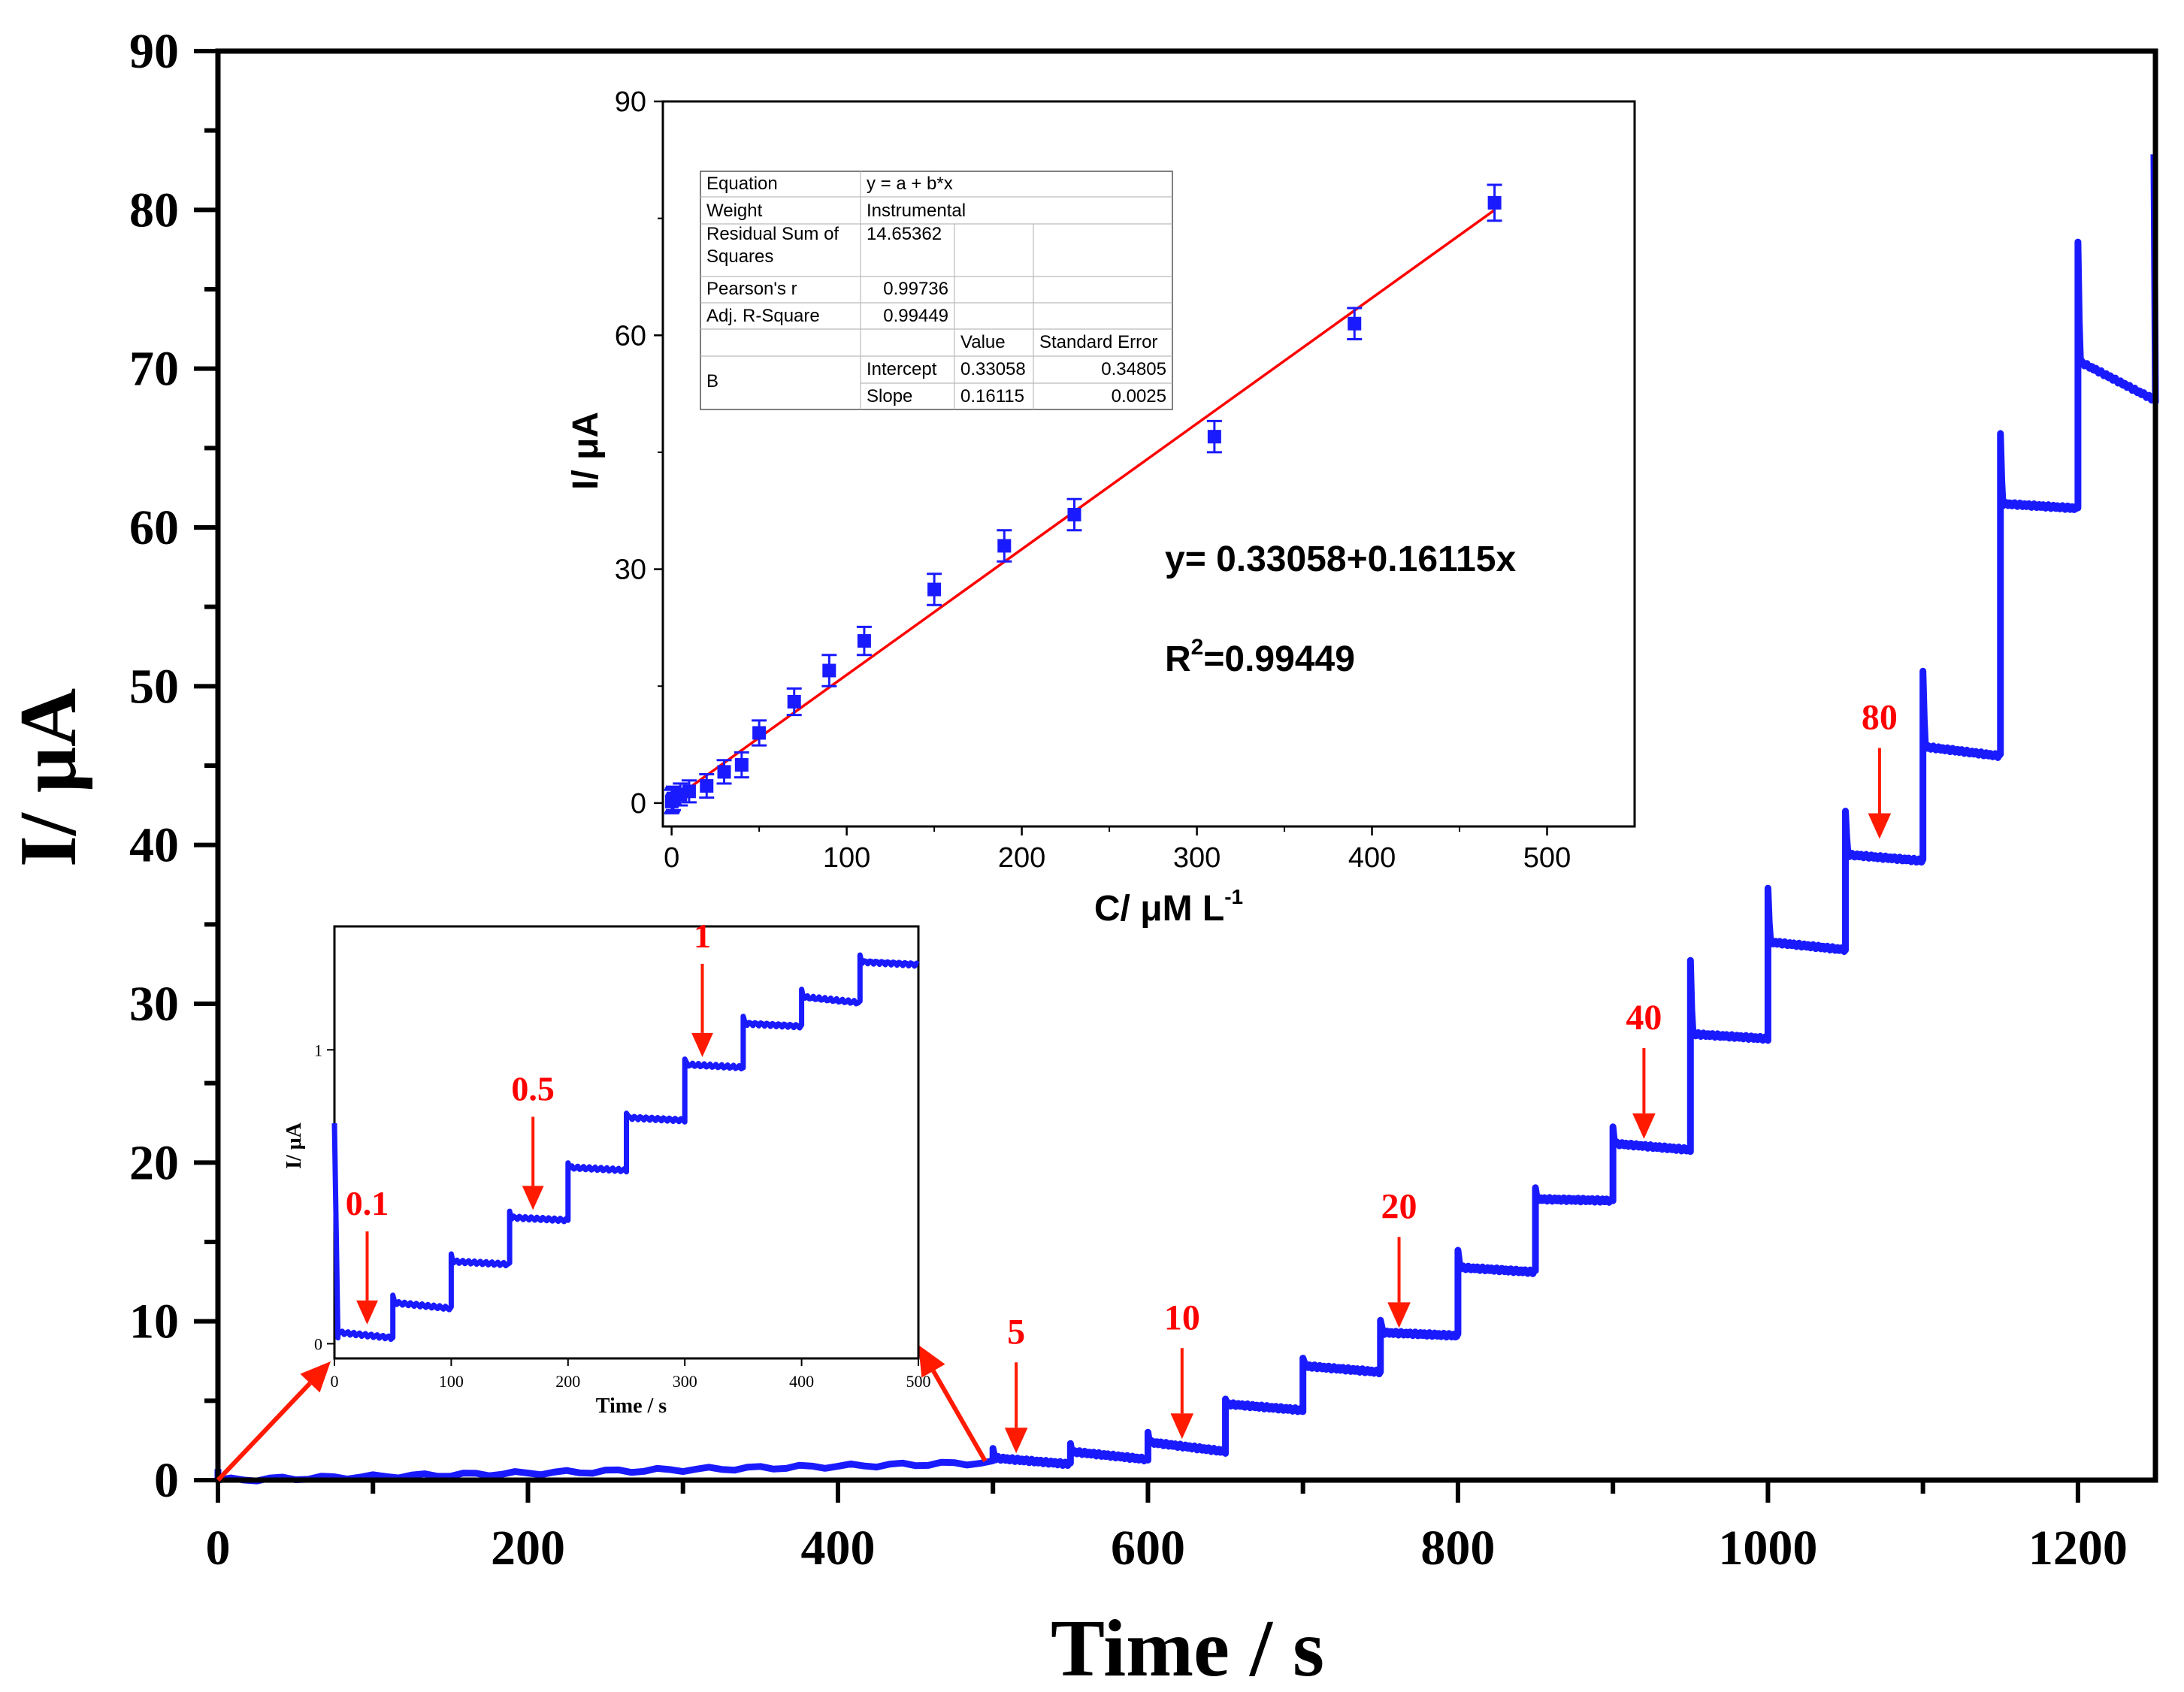 Image resolution: width=2184 pixels, height=1692 pixels. Describe the element at coordinates (294, 1145) in the screenshot. I see `inset-time-y-title: I/ μA` at that location.